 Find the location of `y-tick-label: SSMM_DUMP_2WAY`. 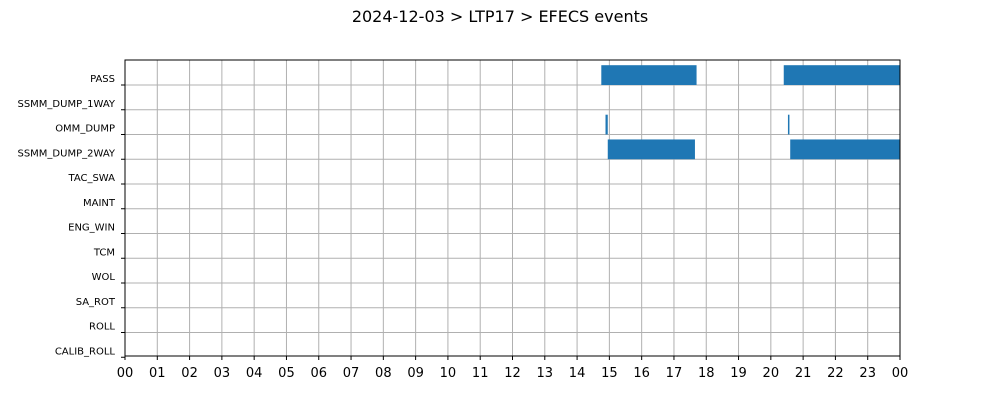

y-tick-label: SSMM_DUMP_2WAY is located at coordinates (66, 153).